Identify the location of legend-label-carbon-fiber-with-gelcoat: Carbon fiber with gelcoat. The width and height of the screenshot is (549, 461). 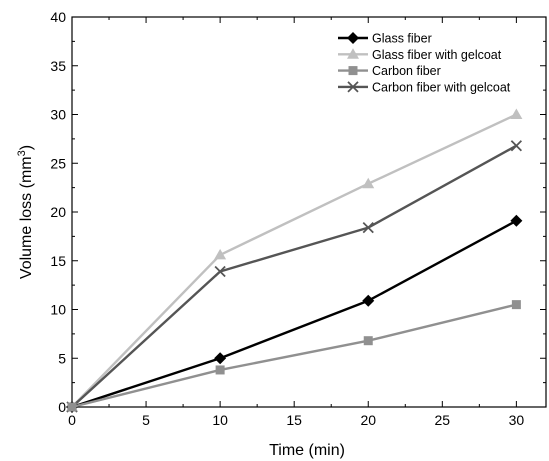
(441, 87).